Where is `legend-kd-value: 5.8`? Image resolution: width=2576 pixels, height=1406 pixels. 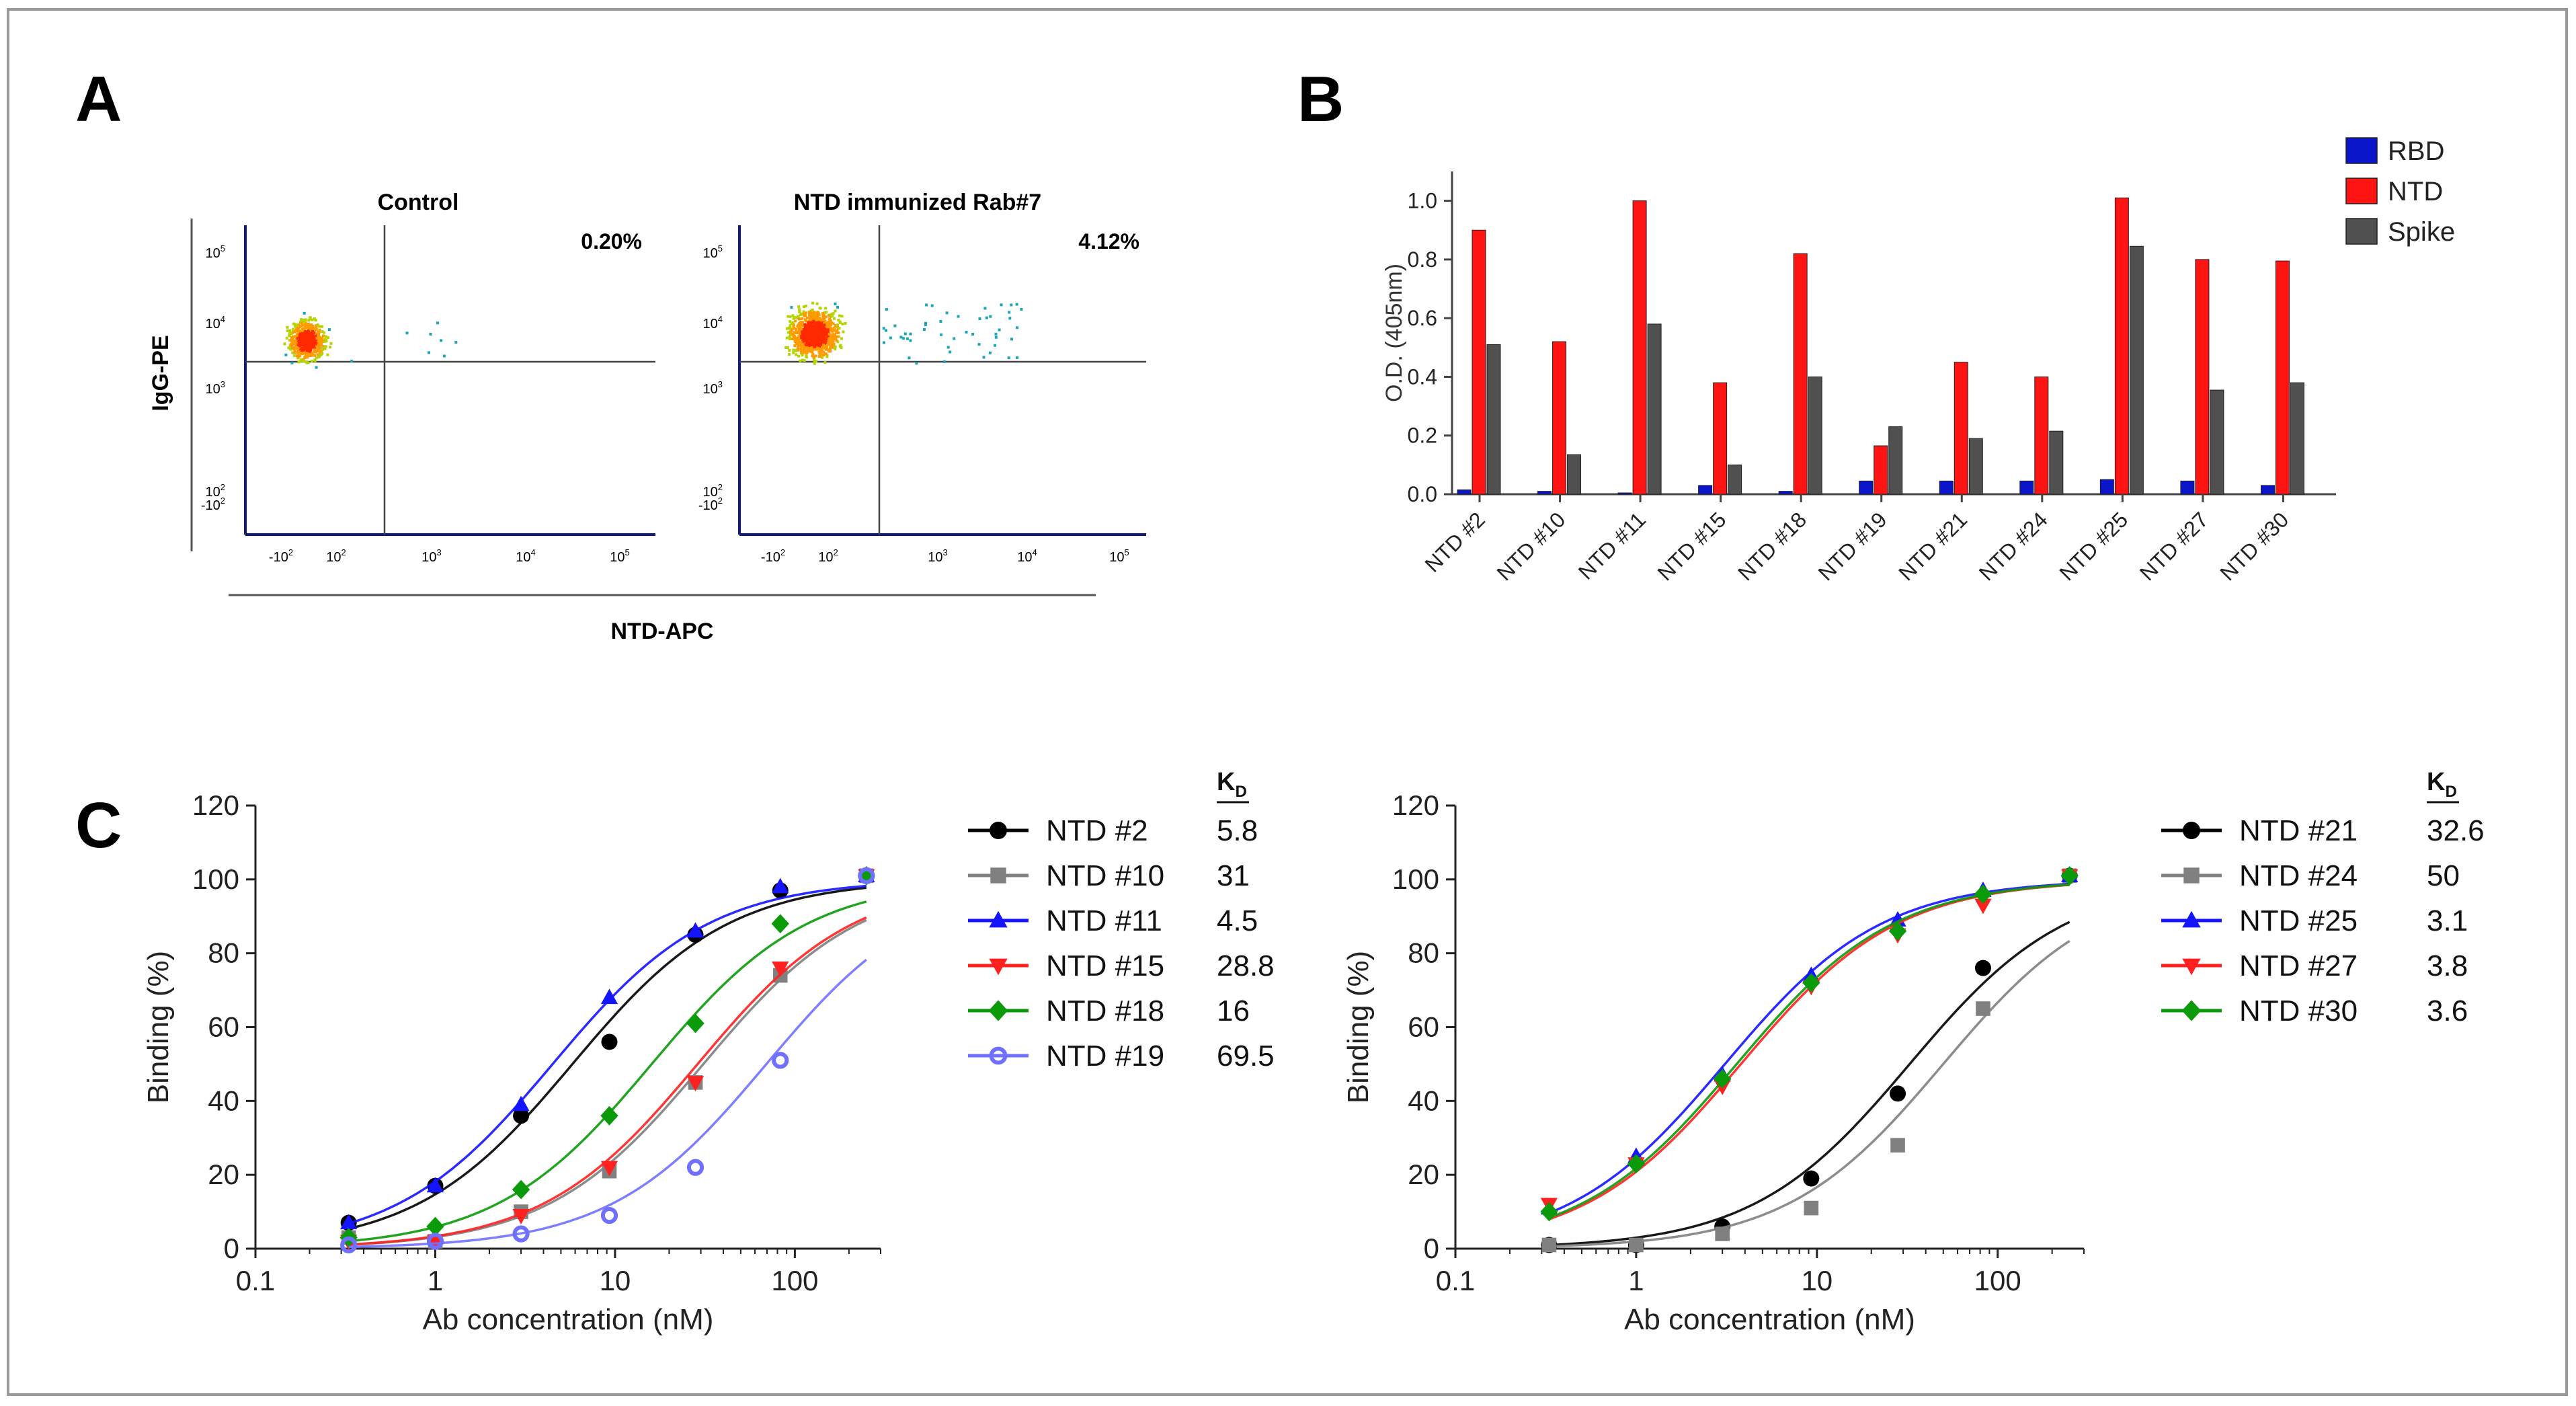 legend-kd-value: 5.8 is located at coordinates (1237, 830).